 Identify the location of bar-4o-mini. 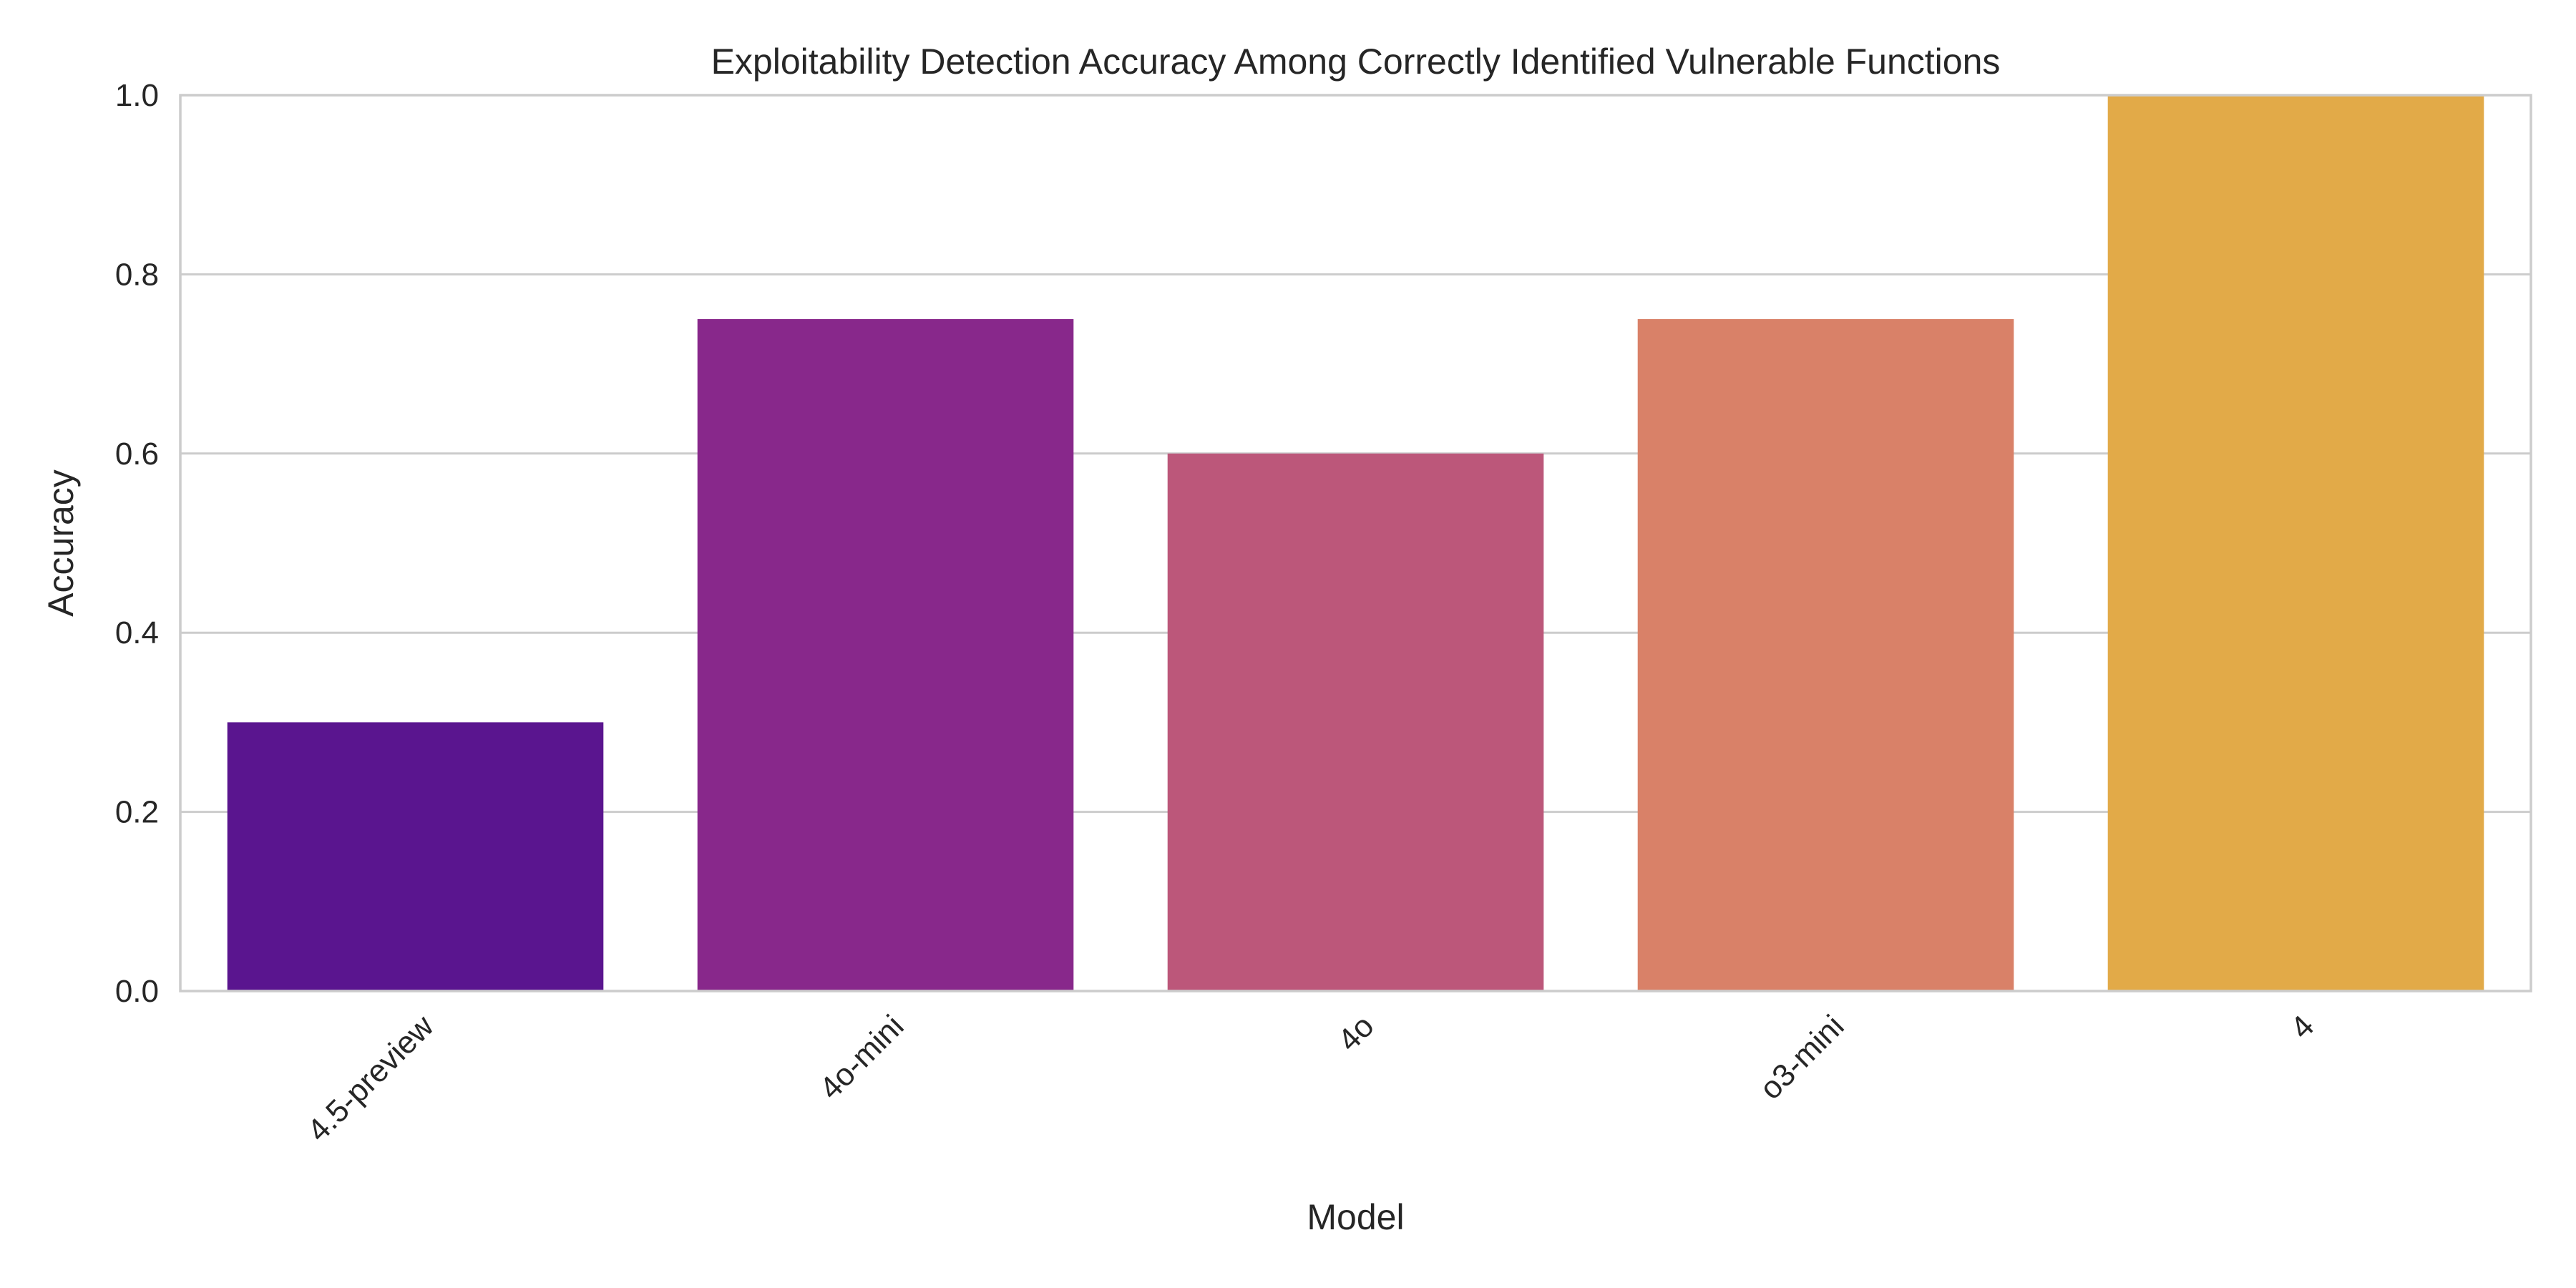
(885, 655).